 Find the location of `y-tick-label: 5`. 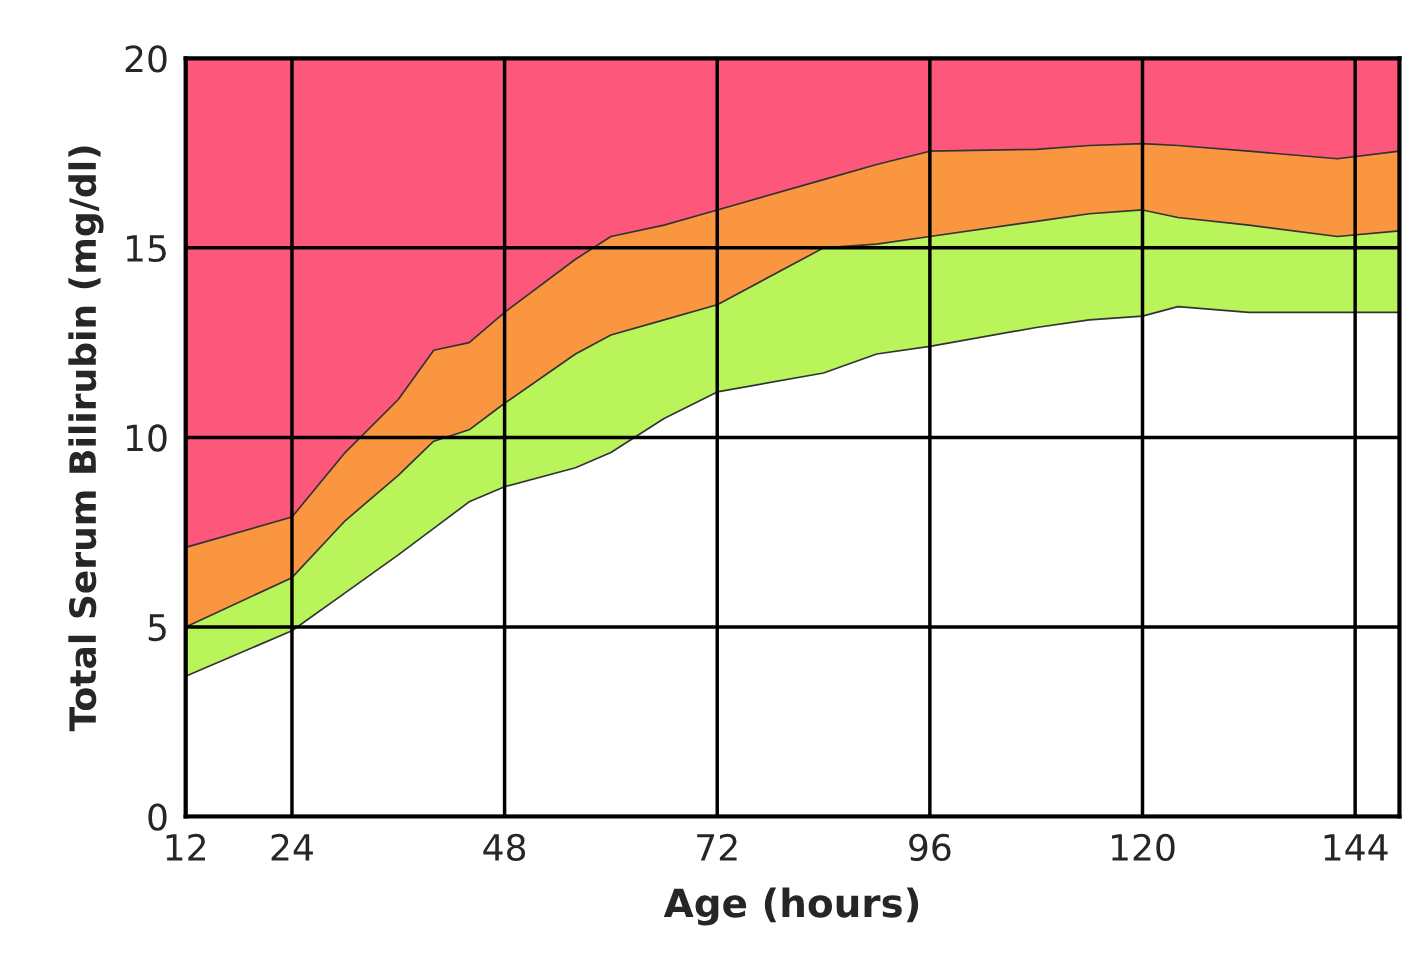

y-tick-label: 5 is located at coordinates (157, 628).